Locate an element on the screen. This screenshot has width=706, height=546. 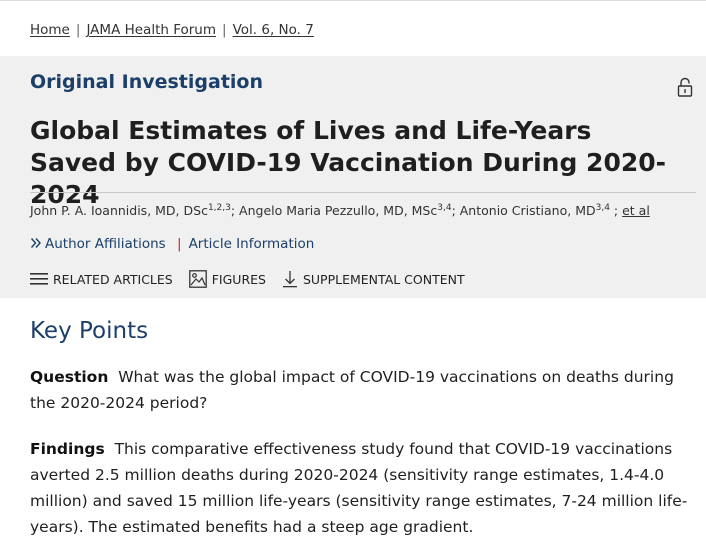
list-lines-icon is located at coordinates (39, 279).